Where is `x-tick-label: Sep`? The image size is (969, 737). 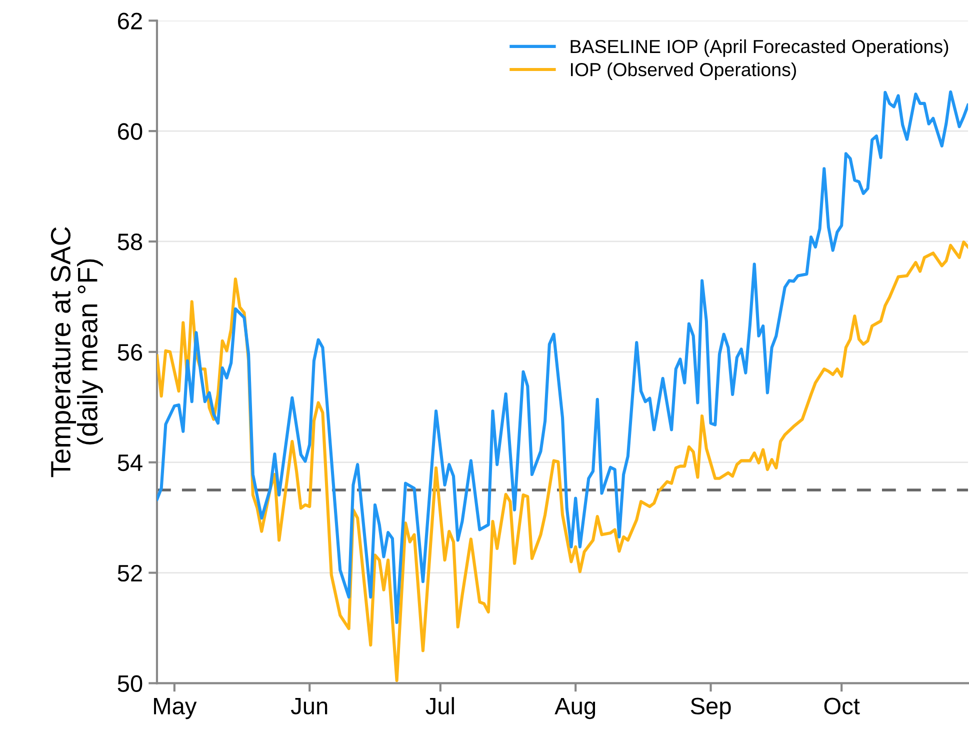 x-tick-label: Sep is located at coordinates (710, 709).